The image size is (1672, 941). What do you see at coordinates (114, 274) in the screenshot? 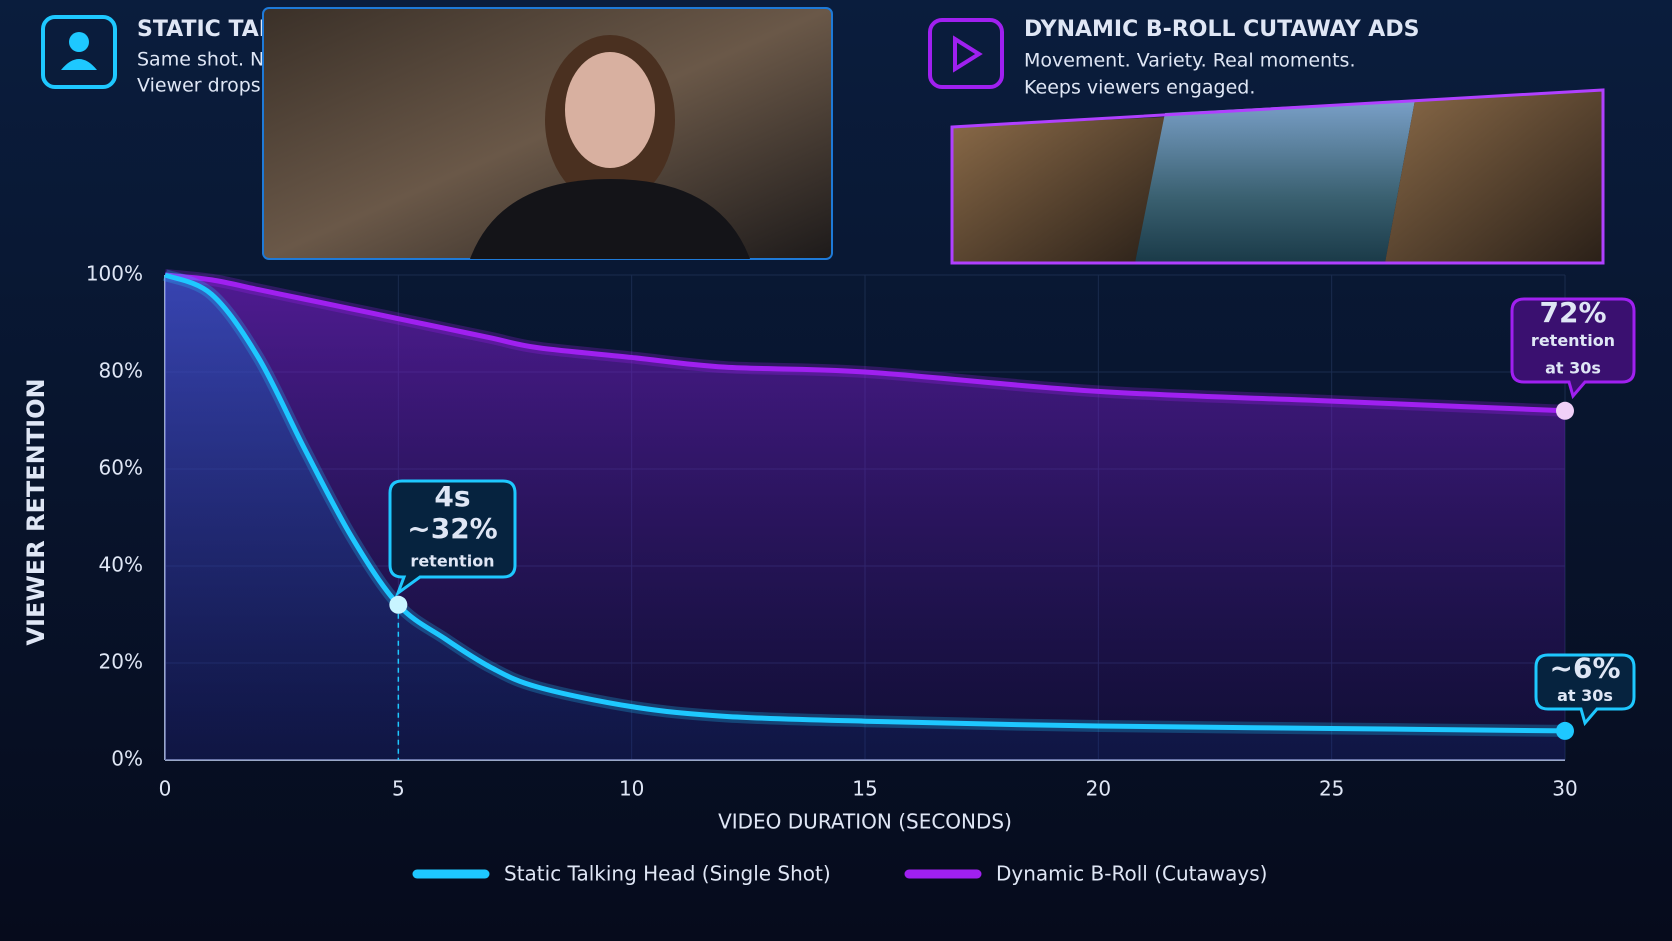
I see `y-tick-label: 100%` at bounding box center [114, 274].